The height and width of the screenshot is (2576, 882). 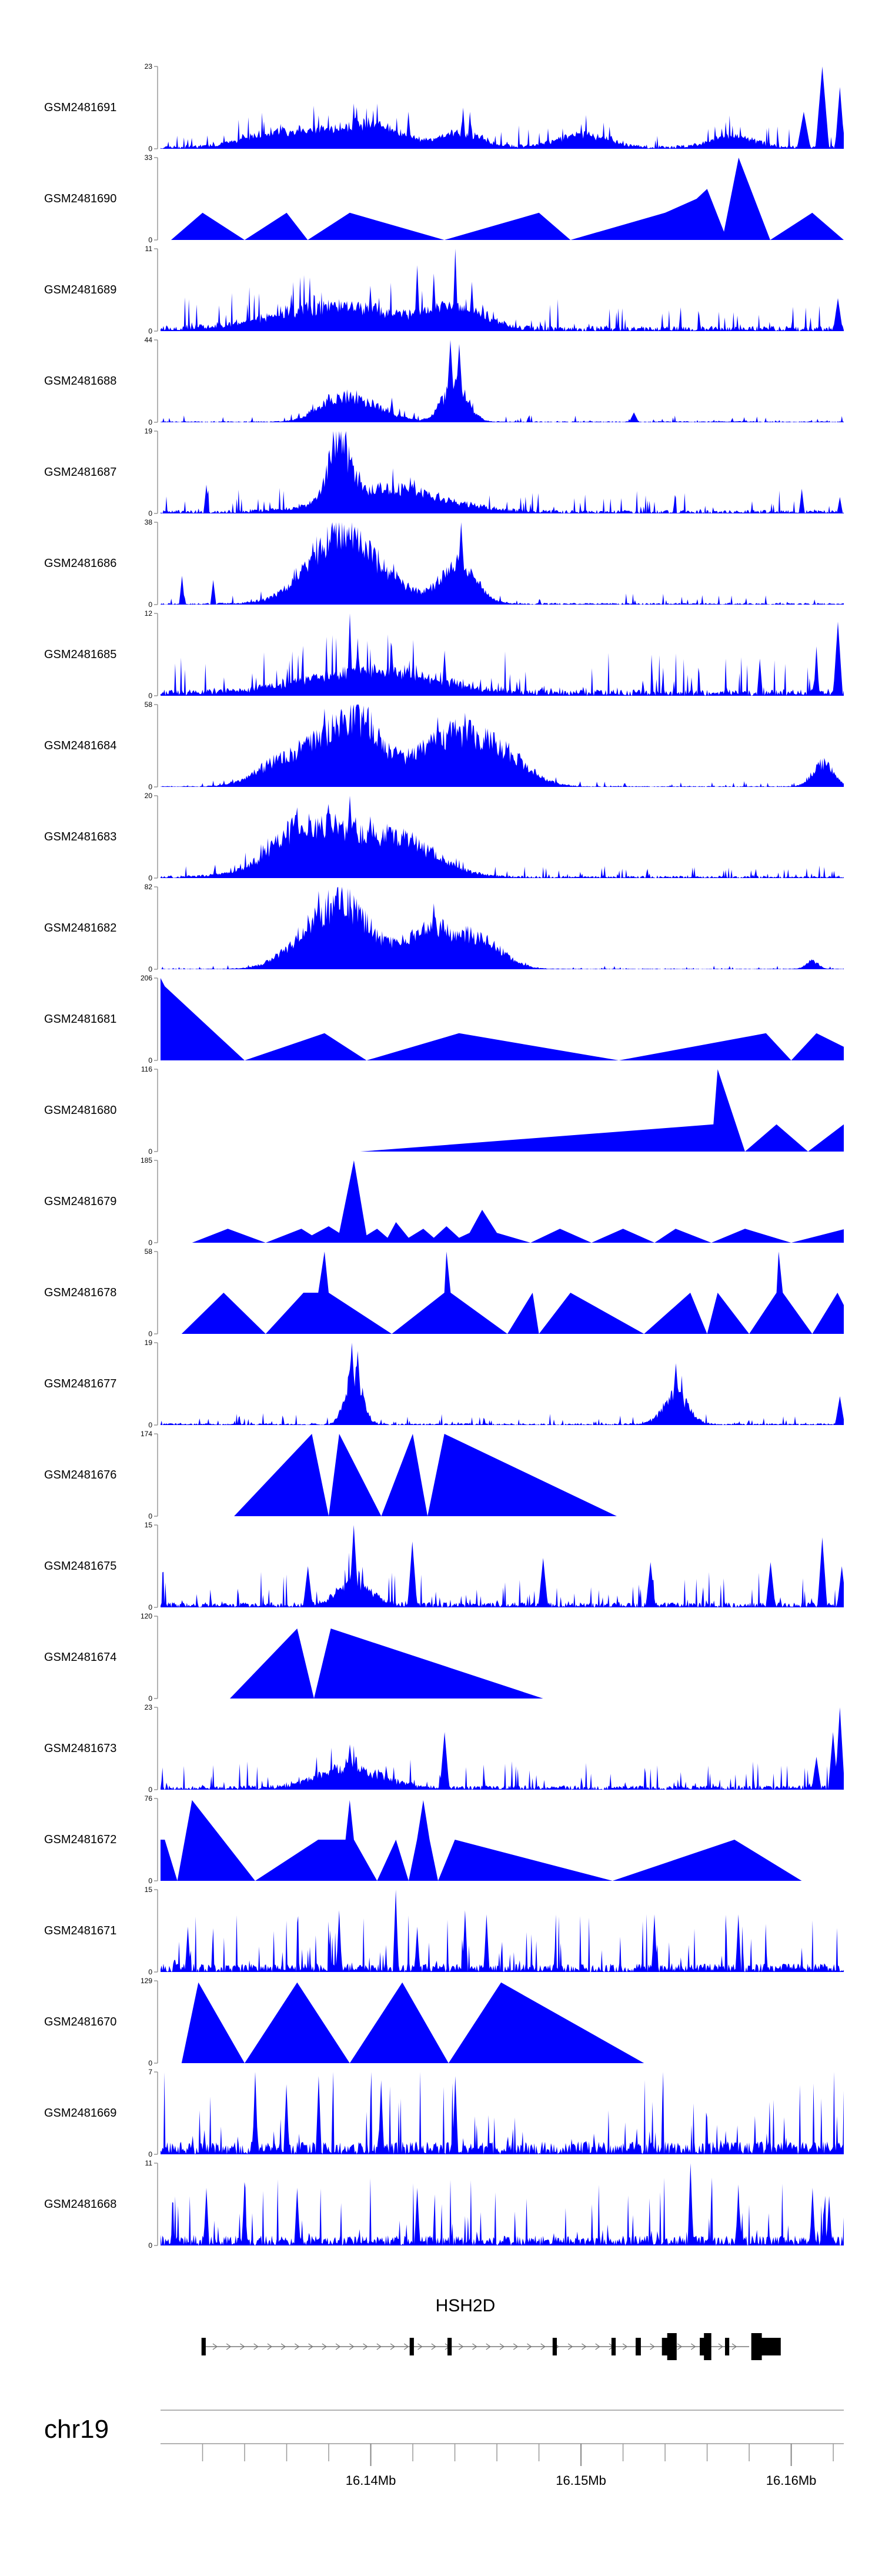 I want to click on track-GSM2481680: GSM2481680 116 0, so click(x=444, y=1110).